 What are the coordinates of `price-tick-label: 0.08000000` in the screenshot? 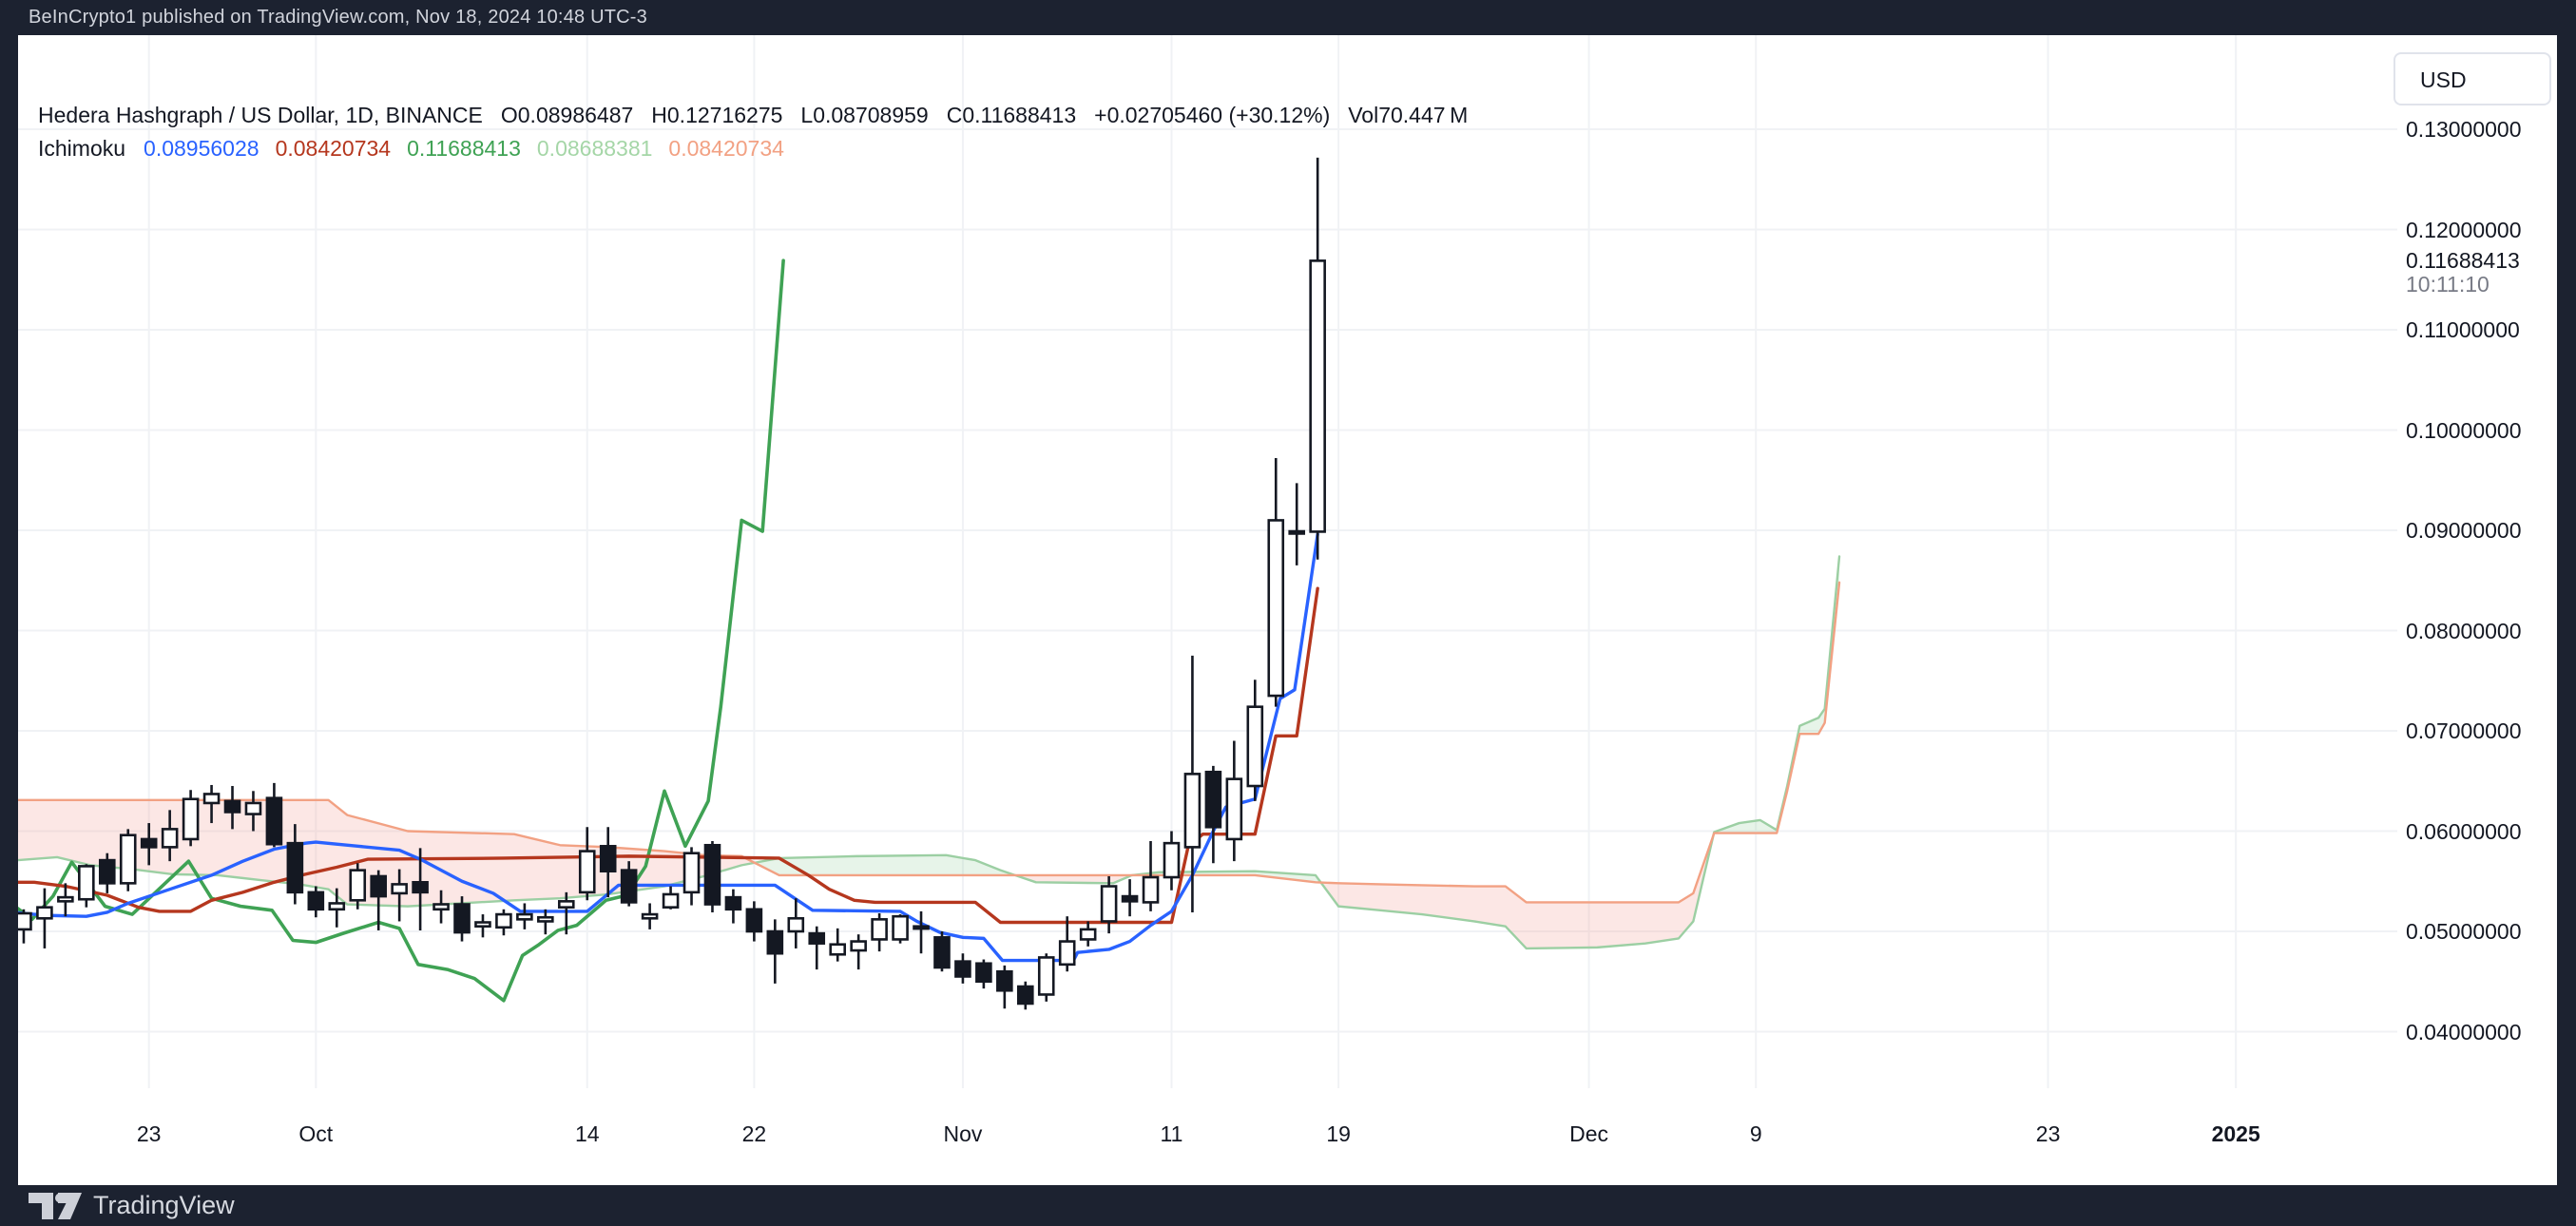 It's located at (2464, 630).